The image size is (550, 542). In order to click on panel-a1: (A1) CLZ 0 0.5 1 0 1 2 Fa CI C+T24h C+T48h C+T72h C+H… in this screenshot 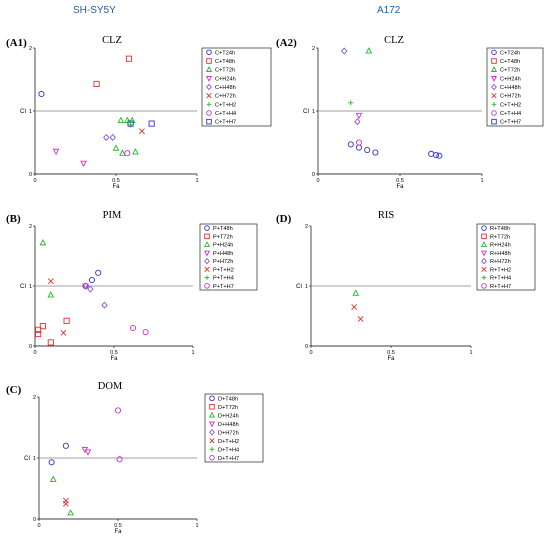, I will do `click(139, 112)`.